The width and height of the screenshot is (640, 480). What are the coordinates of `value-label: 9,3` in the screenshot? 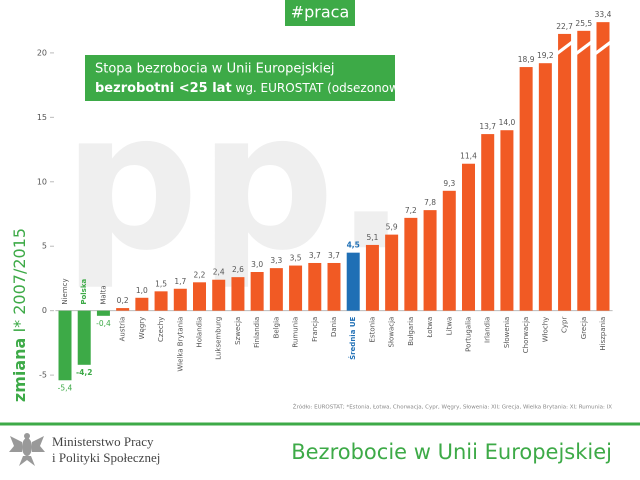 It's located at (449, 183).